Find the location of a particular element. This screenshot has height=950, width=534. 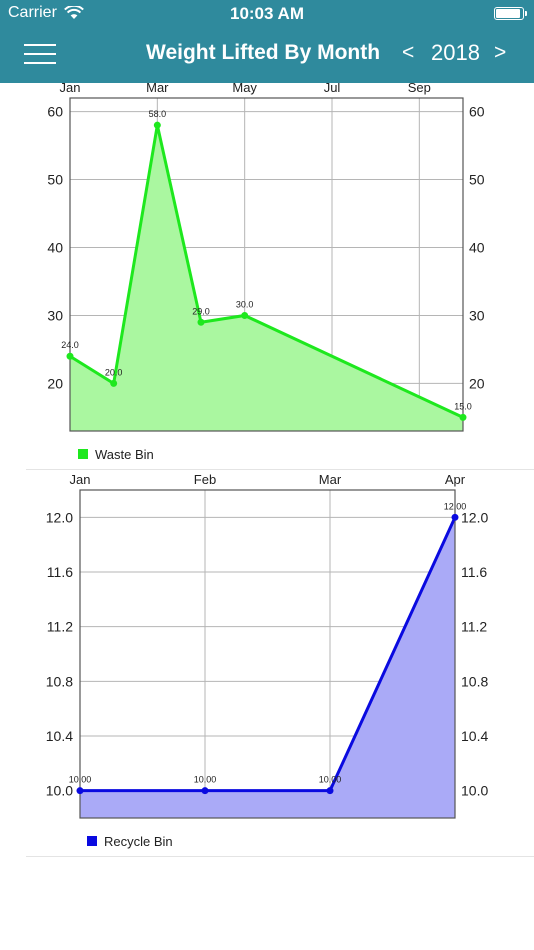

x-tick-label: Apr is located at coordinates (455, 479).